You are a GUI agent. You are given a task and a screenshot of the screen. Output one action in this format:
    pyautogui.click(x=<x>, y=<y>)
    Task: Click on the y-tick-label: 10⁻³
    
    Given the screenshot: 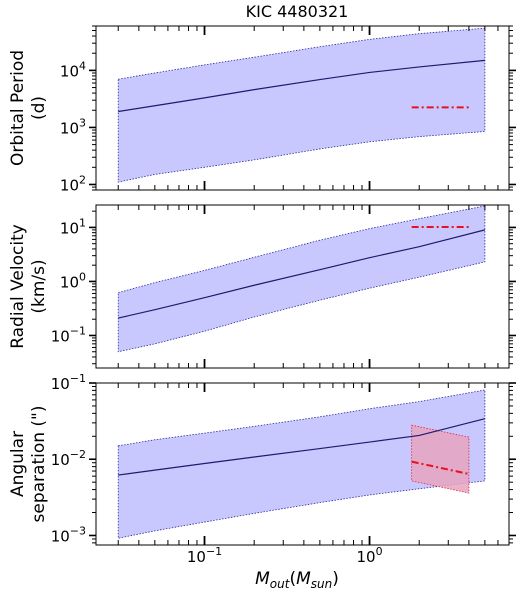 What is the action you would take?
    pyautogui.click(x=68, y=534)
    